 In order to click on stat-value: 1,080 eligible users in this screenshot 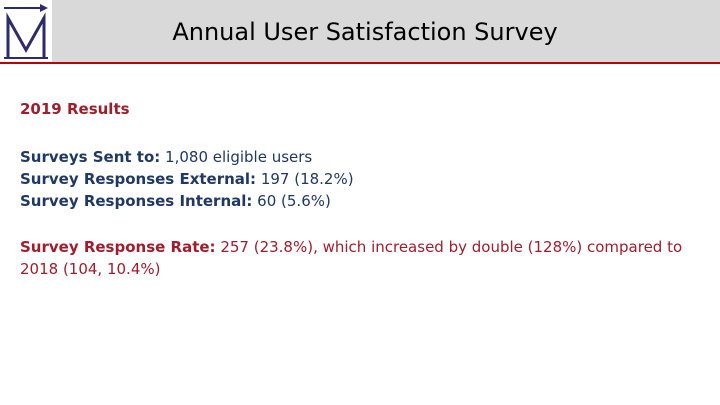, I will do `click(236, 157)`.